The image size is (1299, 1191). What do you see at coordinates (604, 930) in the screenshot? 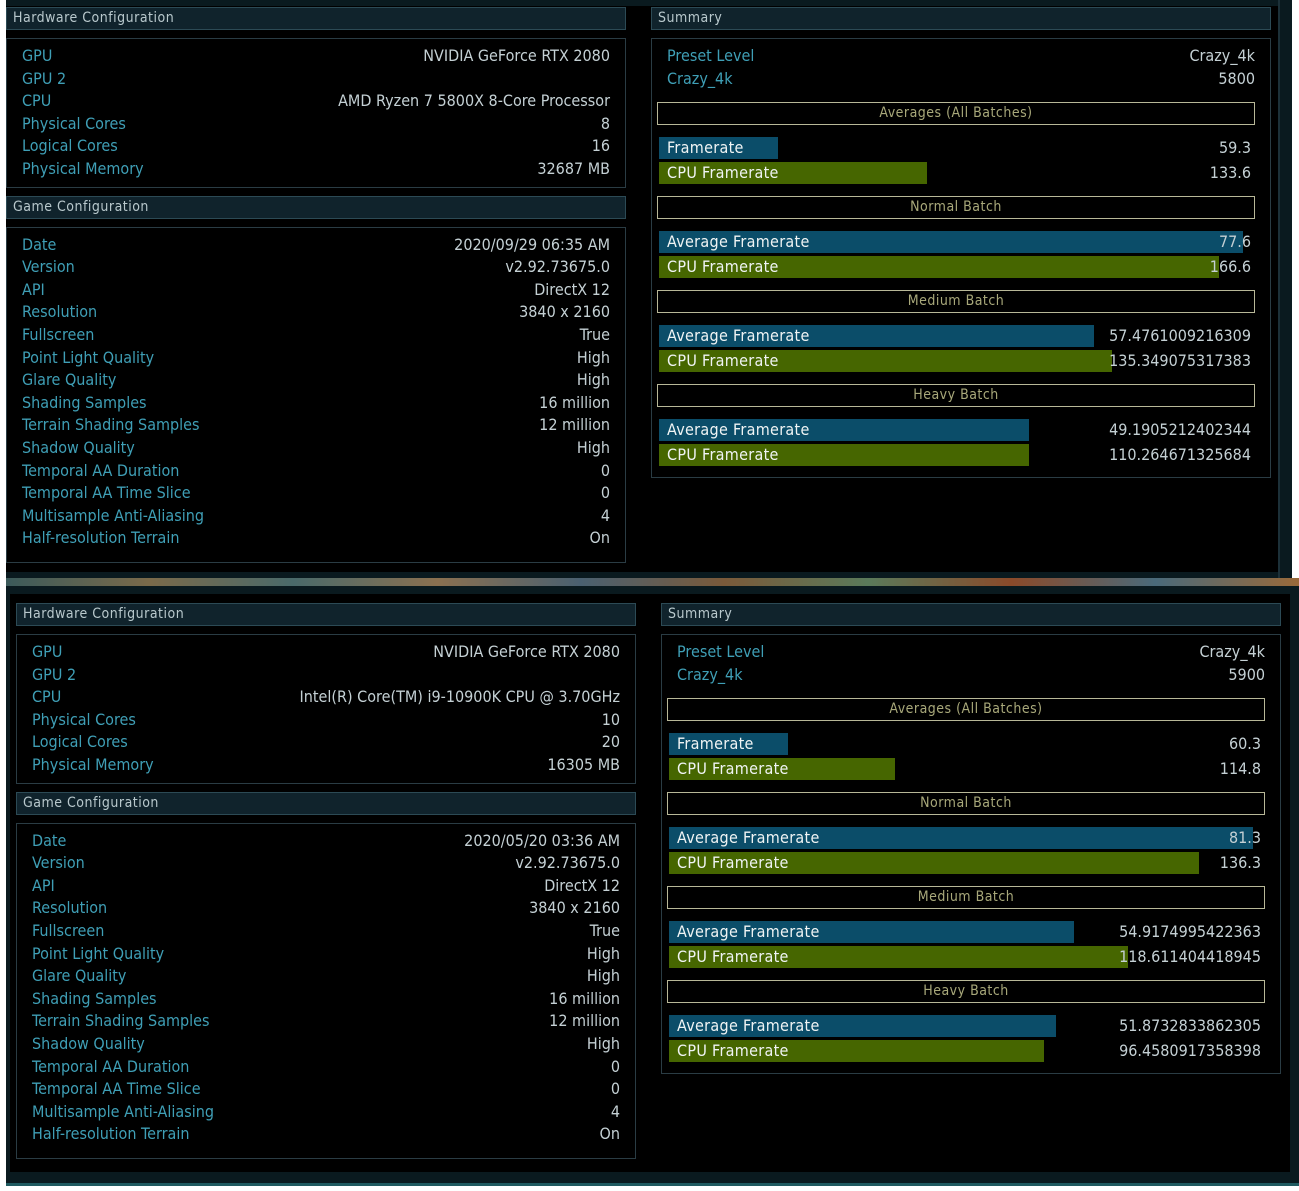
I see `config-value: True` at bounding box center [604, 930].